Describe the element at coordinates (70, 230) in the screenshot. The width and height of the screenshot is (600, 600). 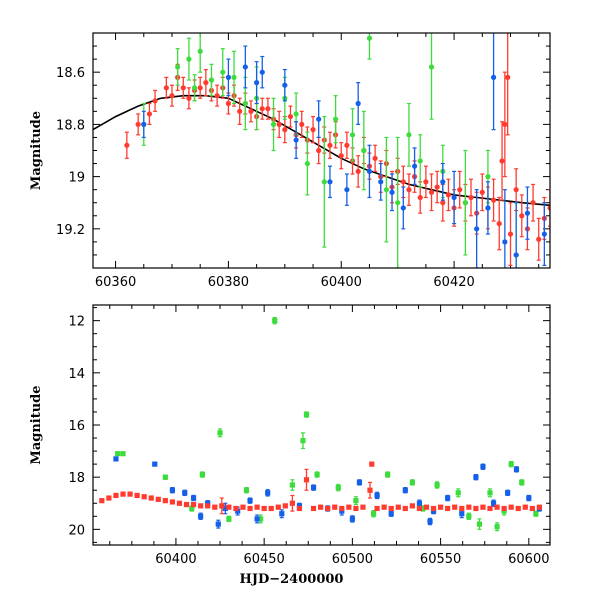
I see `top-ytick-label: 19.2` at that location.